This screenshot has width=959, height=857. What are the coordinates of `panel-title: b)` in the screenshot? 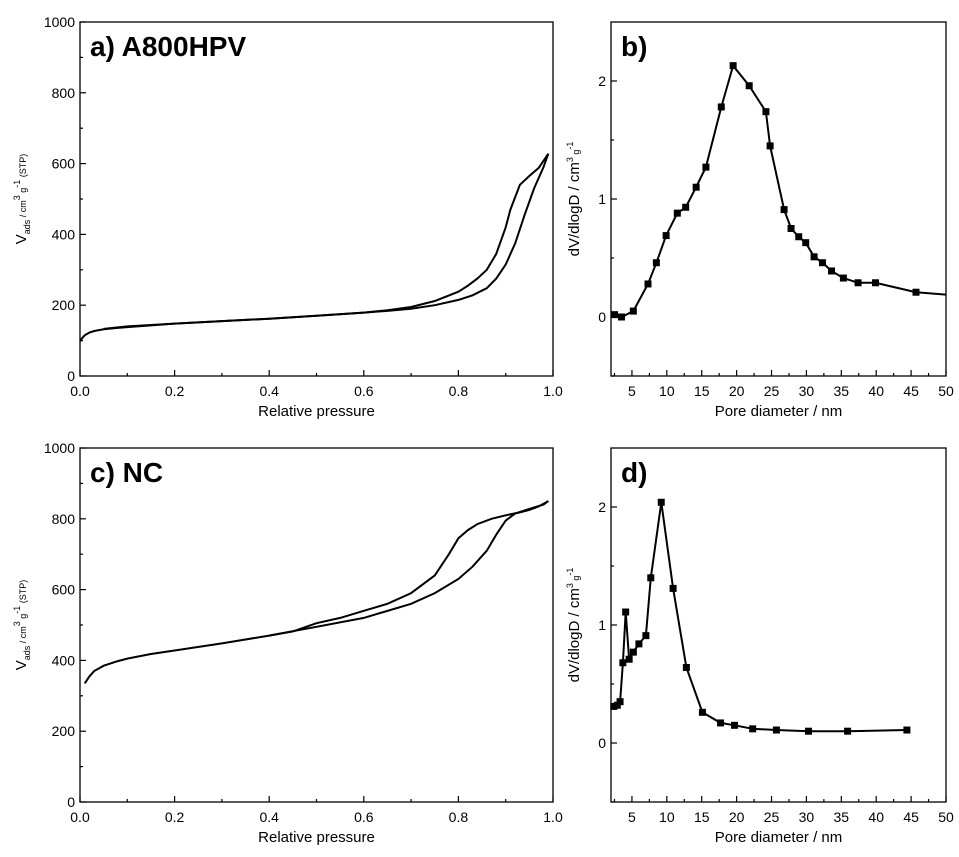 It's located at (634, 46).